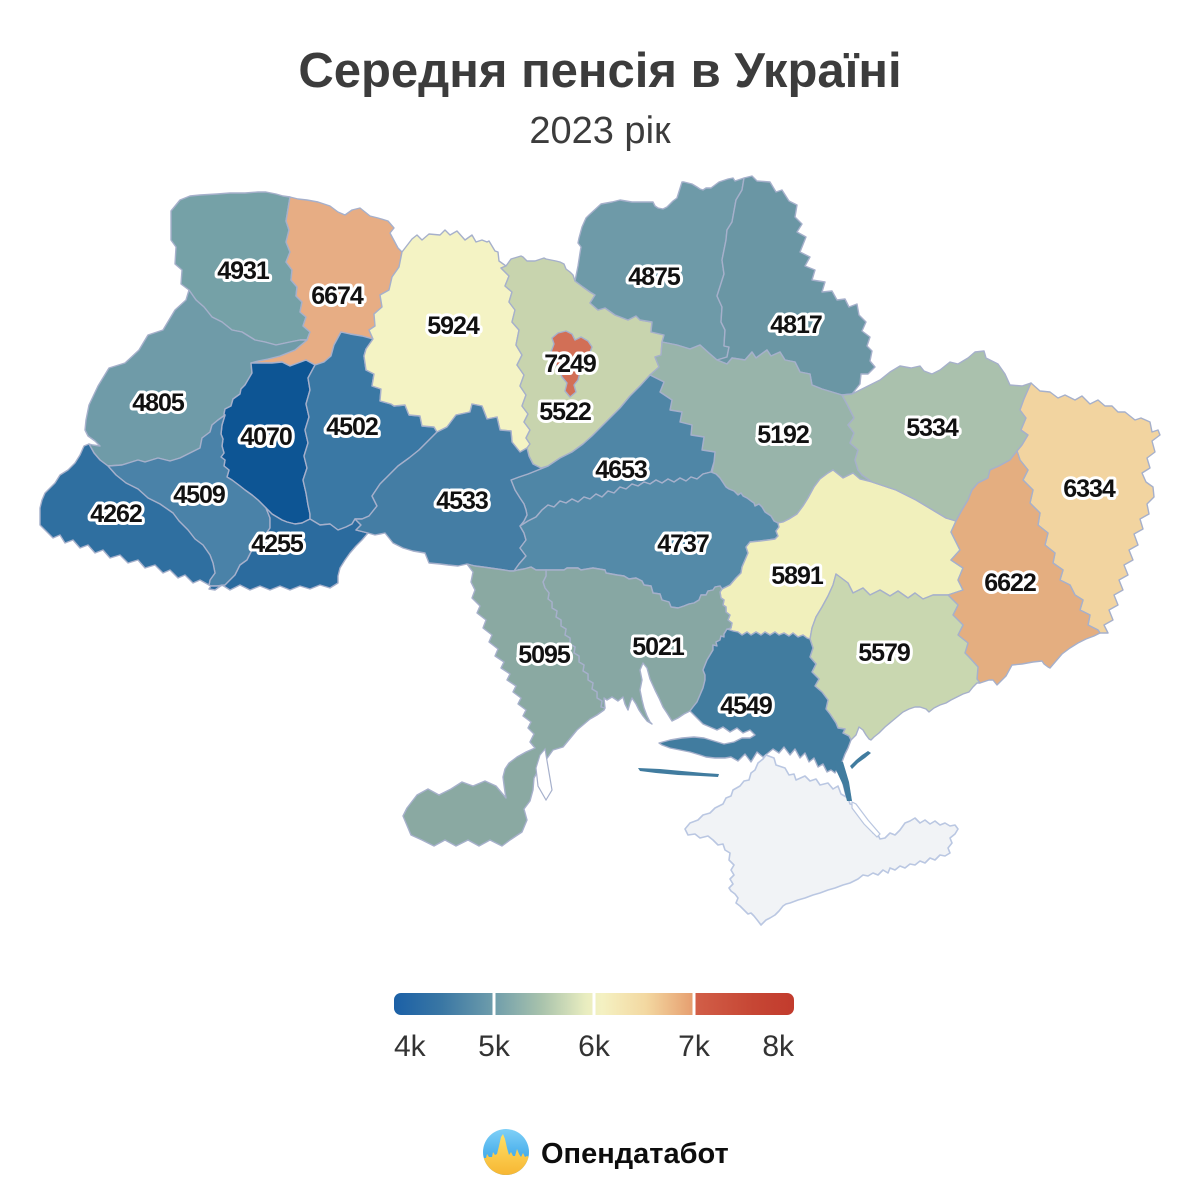  I want to click on svg-text: 5k, so click(494, 1046).